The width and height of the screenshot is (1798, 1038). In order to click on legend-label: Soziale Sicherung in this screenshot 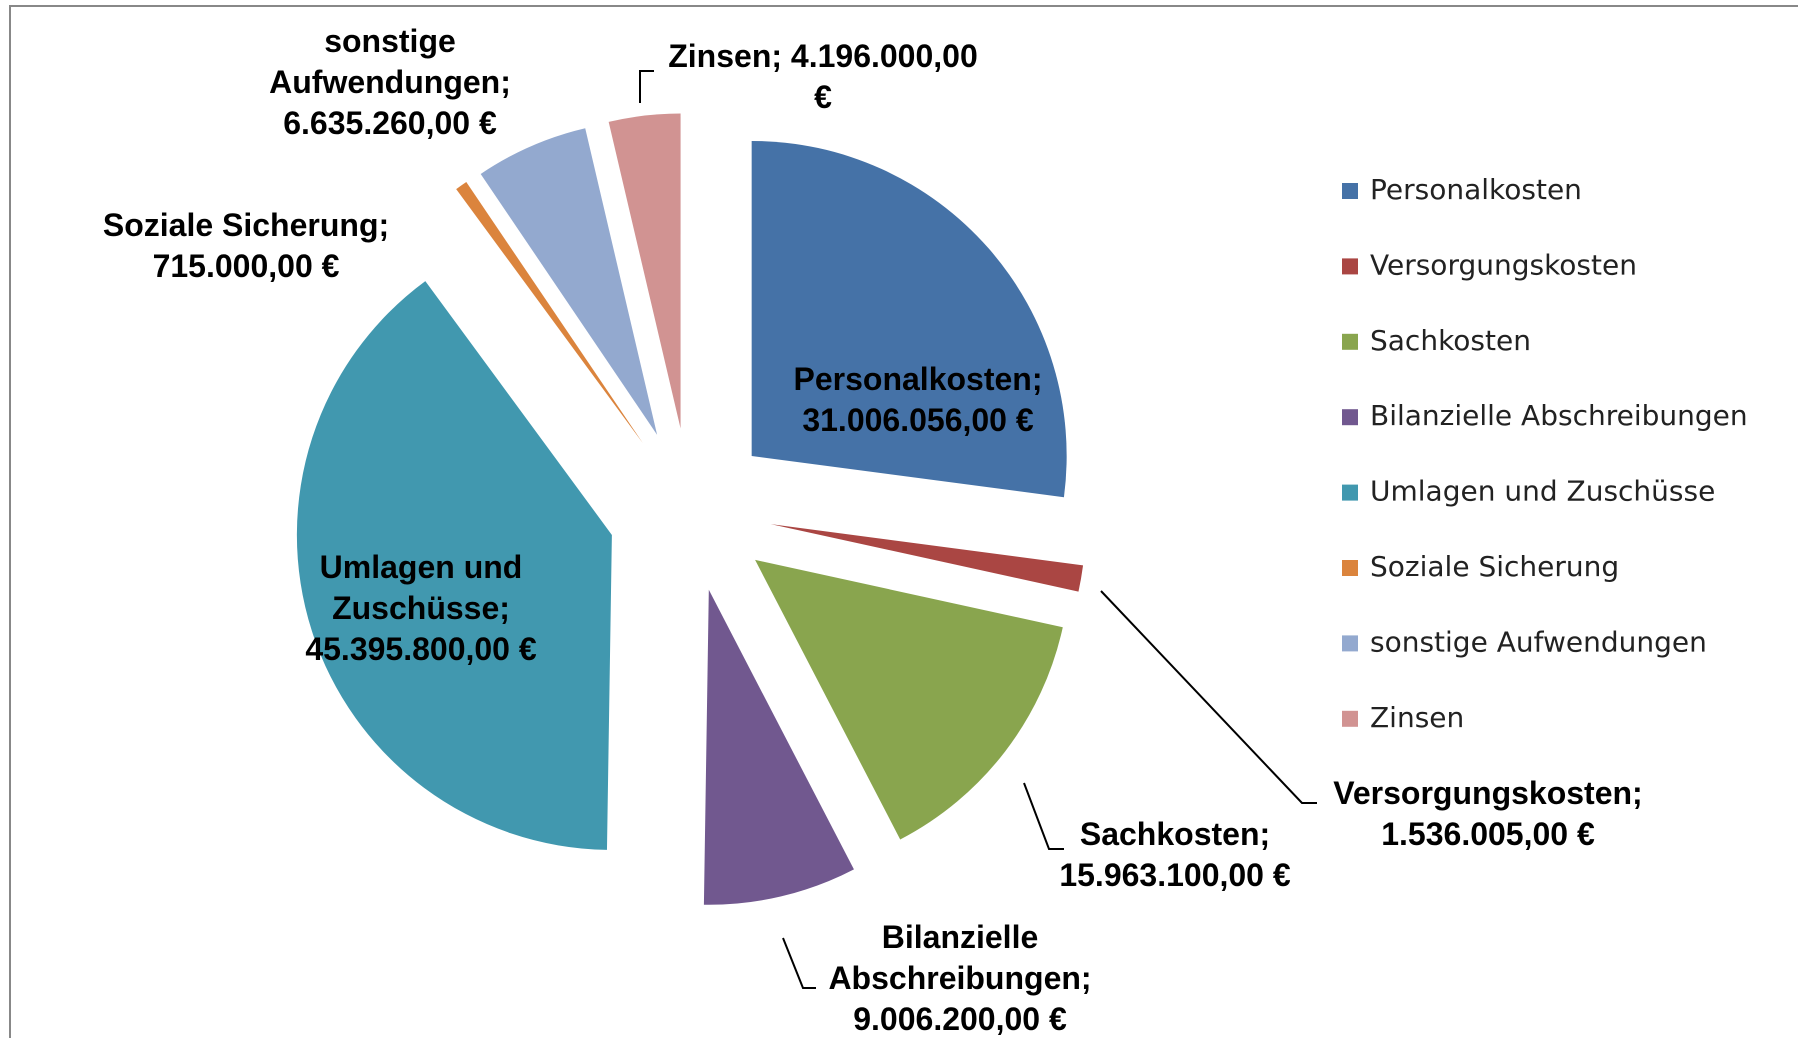, I will do `click(1494, 566)`.